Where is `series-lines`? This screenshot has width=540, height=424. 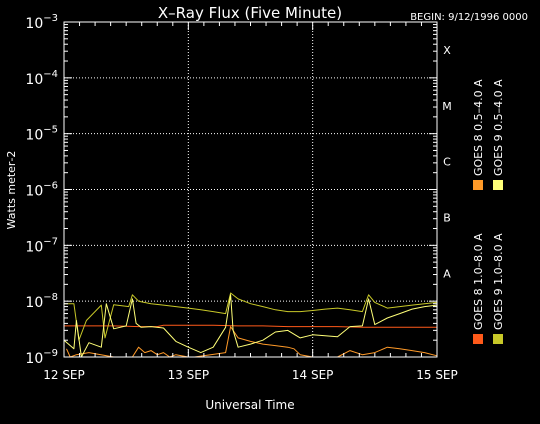
series-lines is located at coordinates (250, 325).